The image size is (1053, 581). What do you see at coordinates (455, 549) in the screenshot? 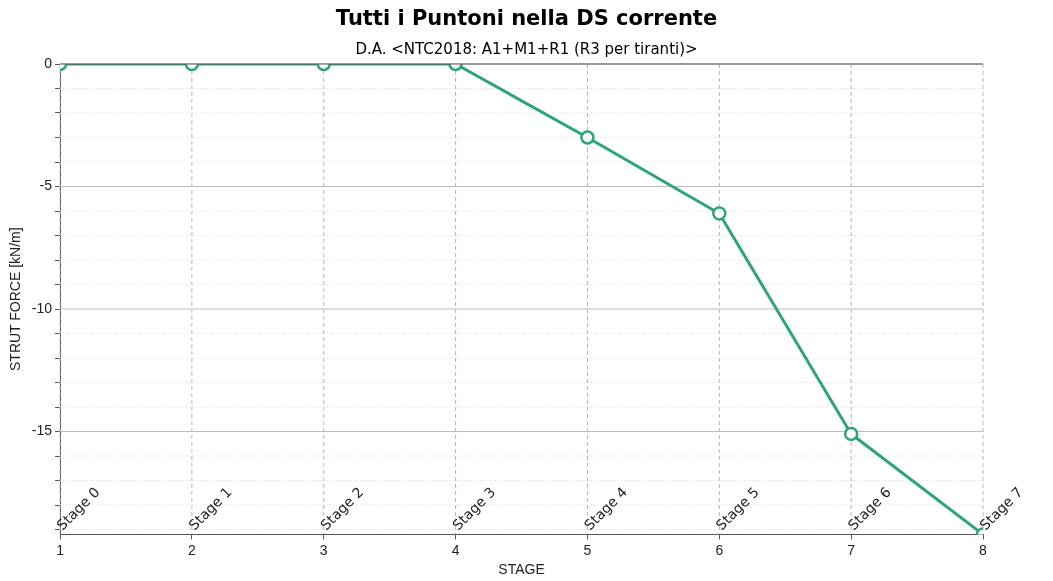
I see `x-tick-label: 4` at bounding box center [455, 549].